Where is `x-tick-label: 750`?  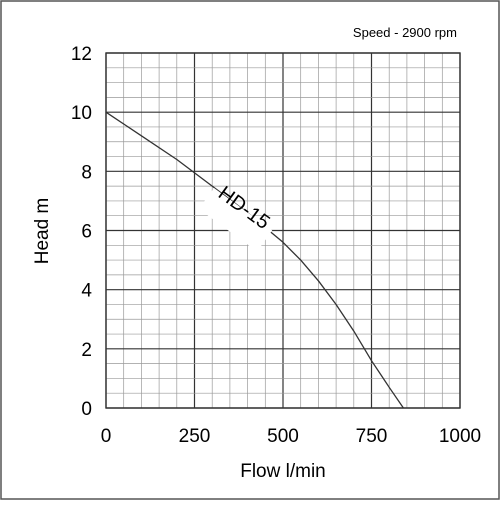
x-tick-label: 750 is located at coordinates (372, 436).